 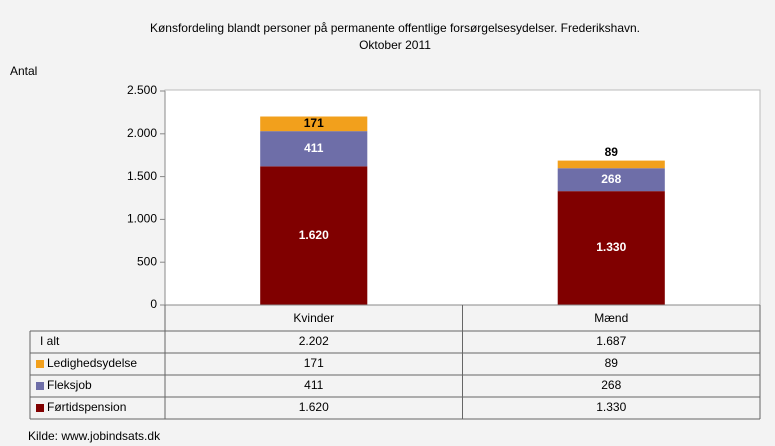 I want to click on x-tick-label: Kvinder, so click(x=313, y=318).